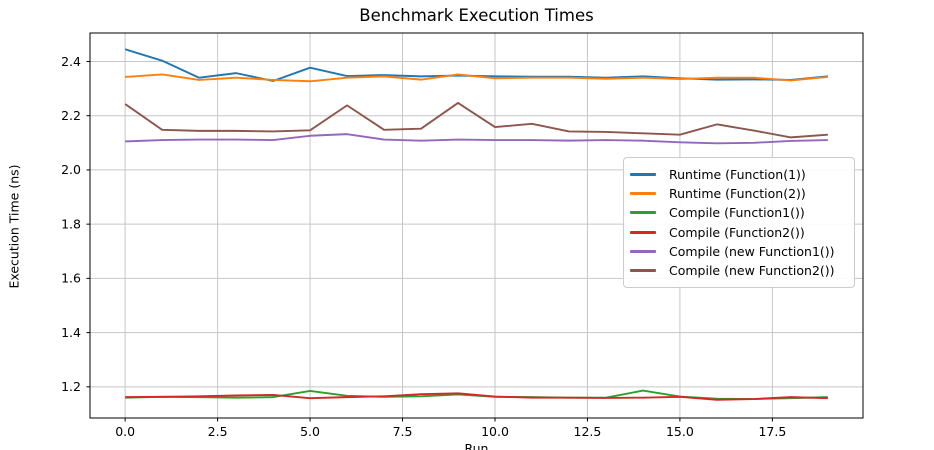  I want to click on legend-item: Runtime (Function(2)), so click(737, 193).